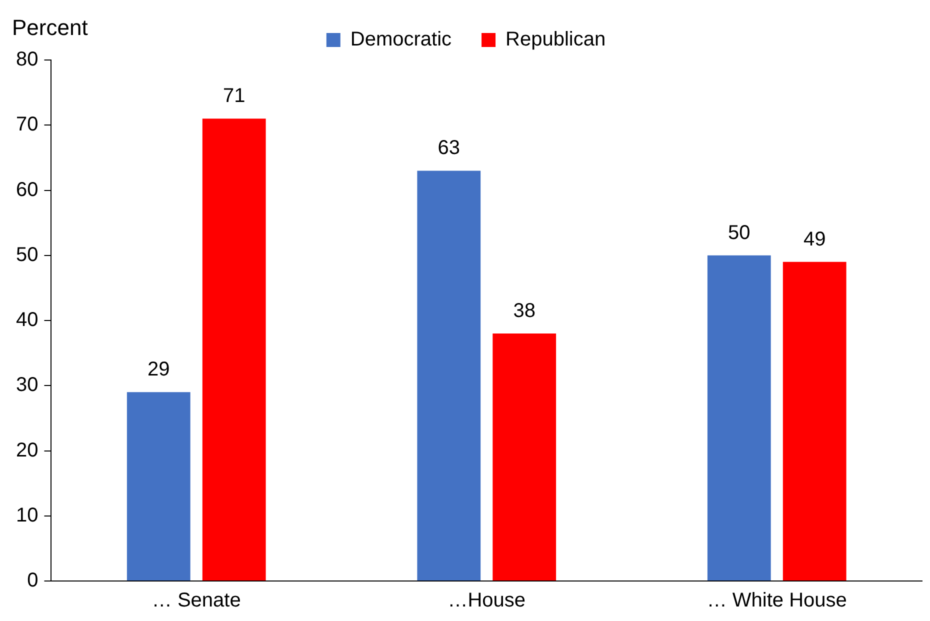  I want to click on data-label: 63, so click(449, 148).